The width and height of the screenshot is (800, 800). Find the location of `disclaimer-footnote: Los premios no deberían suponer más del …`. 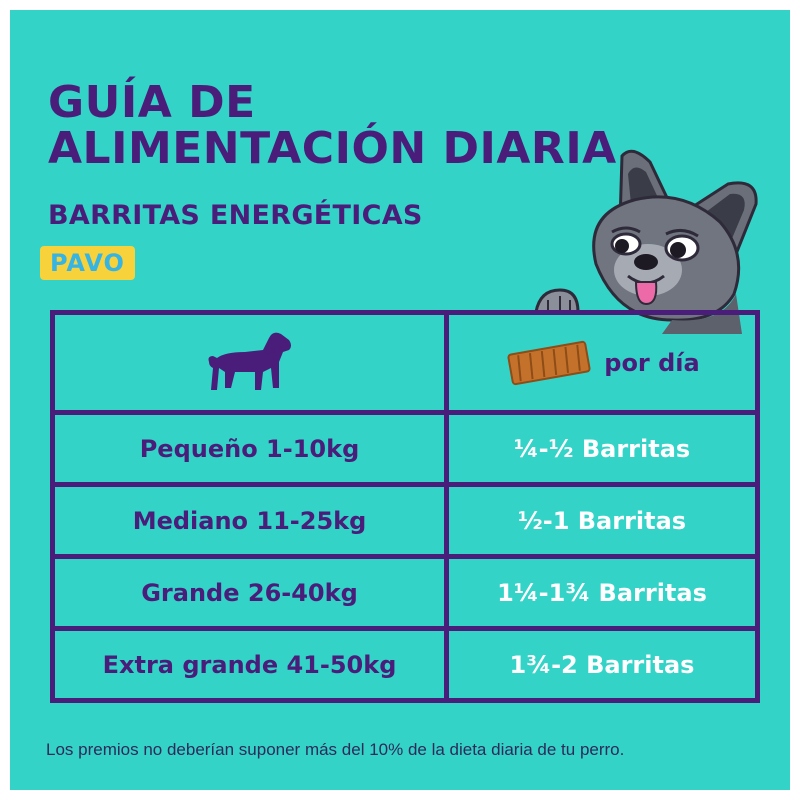

disclaimer-footnote: Los premios no deberían suponer más del … is located at coordinates (335, 749).